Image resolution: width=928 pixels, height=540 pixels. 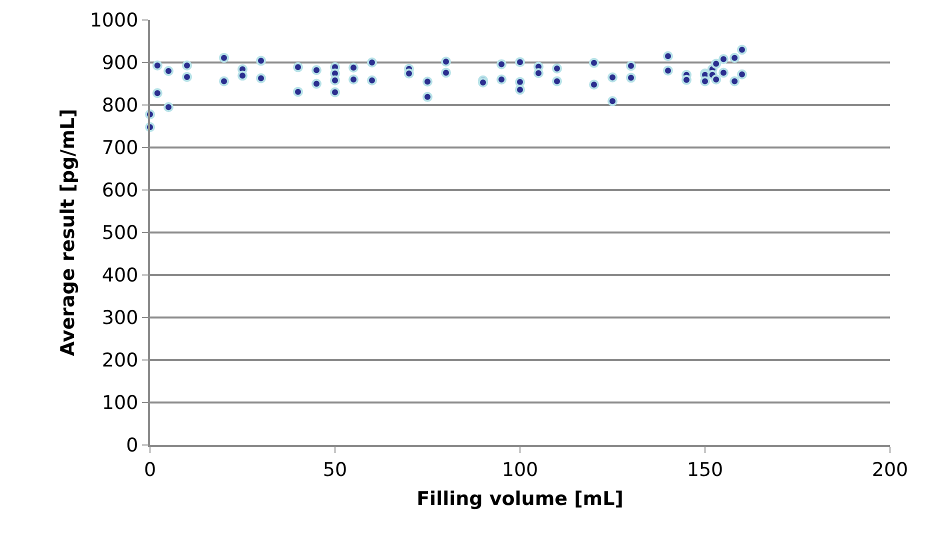 What do you see at coordinates (120, 105) in the screenshot?
I see `y-tick-label: 800` at bounding box center [120, 105].